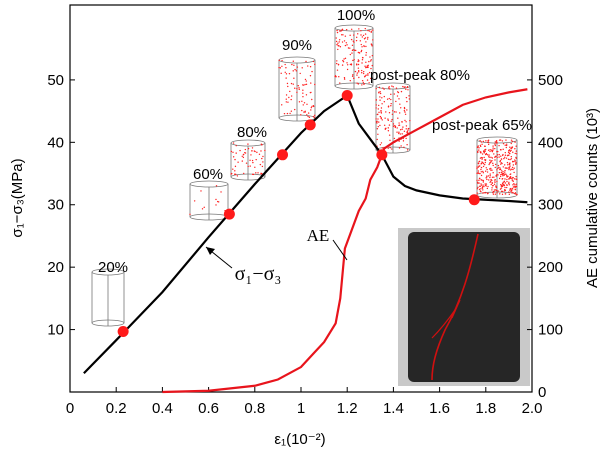 This screenshot has width=610, height=463. What do you see at coordinates (252, 132) in the screenshot?
I see `stage-label: 80%` at bounding box center [252, 132].